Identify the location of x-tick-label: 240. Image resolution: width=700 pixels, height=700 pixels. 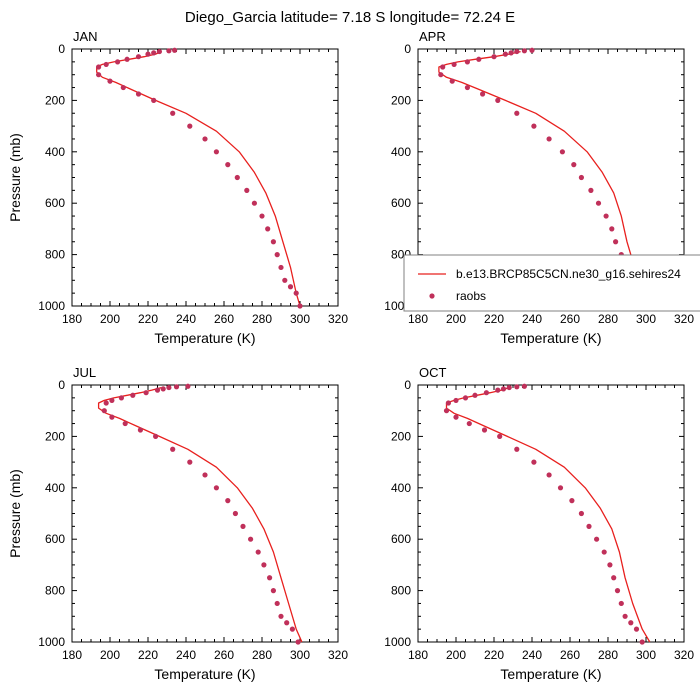
(532, 319).